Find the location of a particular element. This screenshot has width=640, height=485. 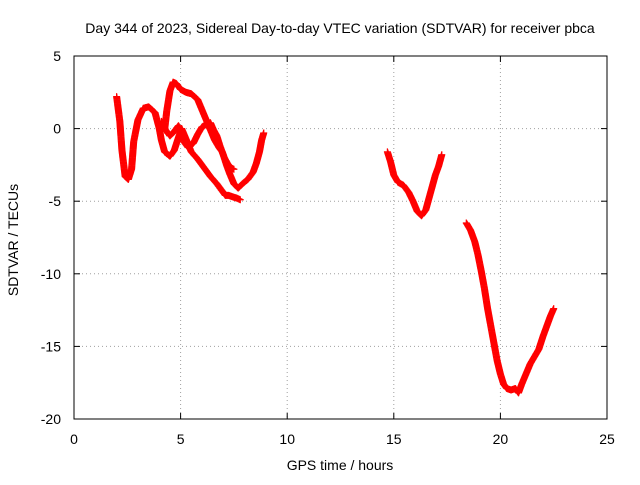

y-tick-label: -10 is located at coordinates (51, 274).